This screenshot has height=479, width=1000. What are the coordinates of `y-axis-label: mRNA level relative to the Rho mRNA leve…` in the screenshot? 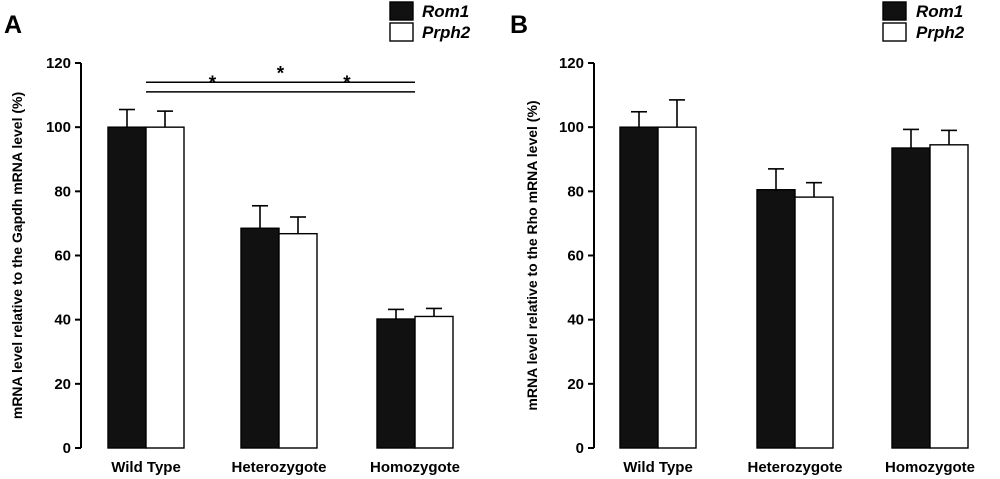 It's located at (532, 255).